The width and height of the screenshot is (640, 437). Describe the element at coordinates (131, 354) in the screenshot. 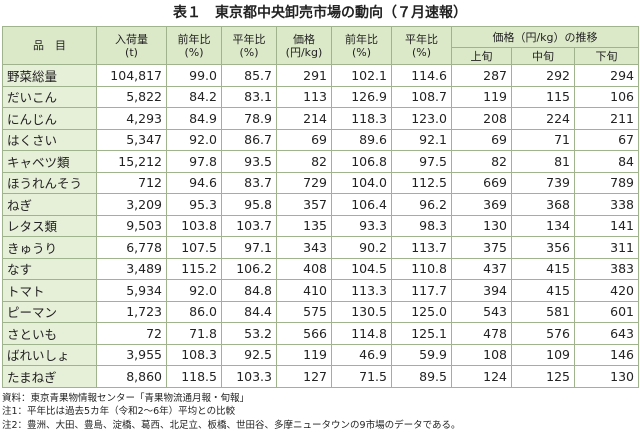

I see `value-cell: 3,955` at that location.